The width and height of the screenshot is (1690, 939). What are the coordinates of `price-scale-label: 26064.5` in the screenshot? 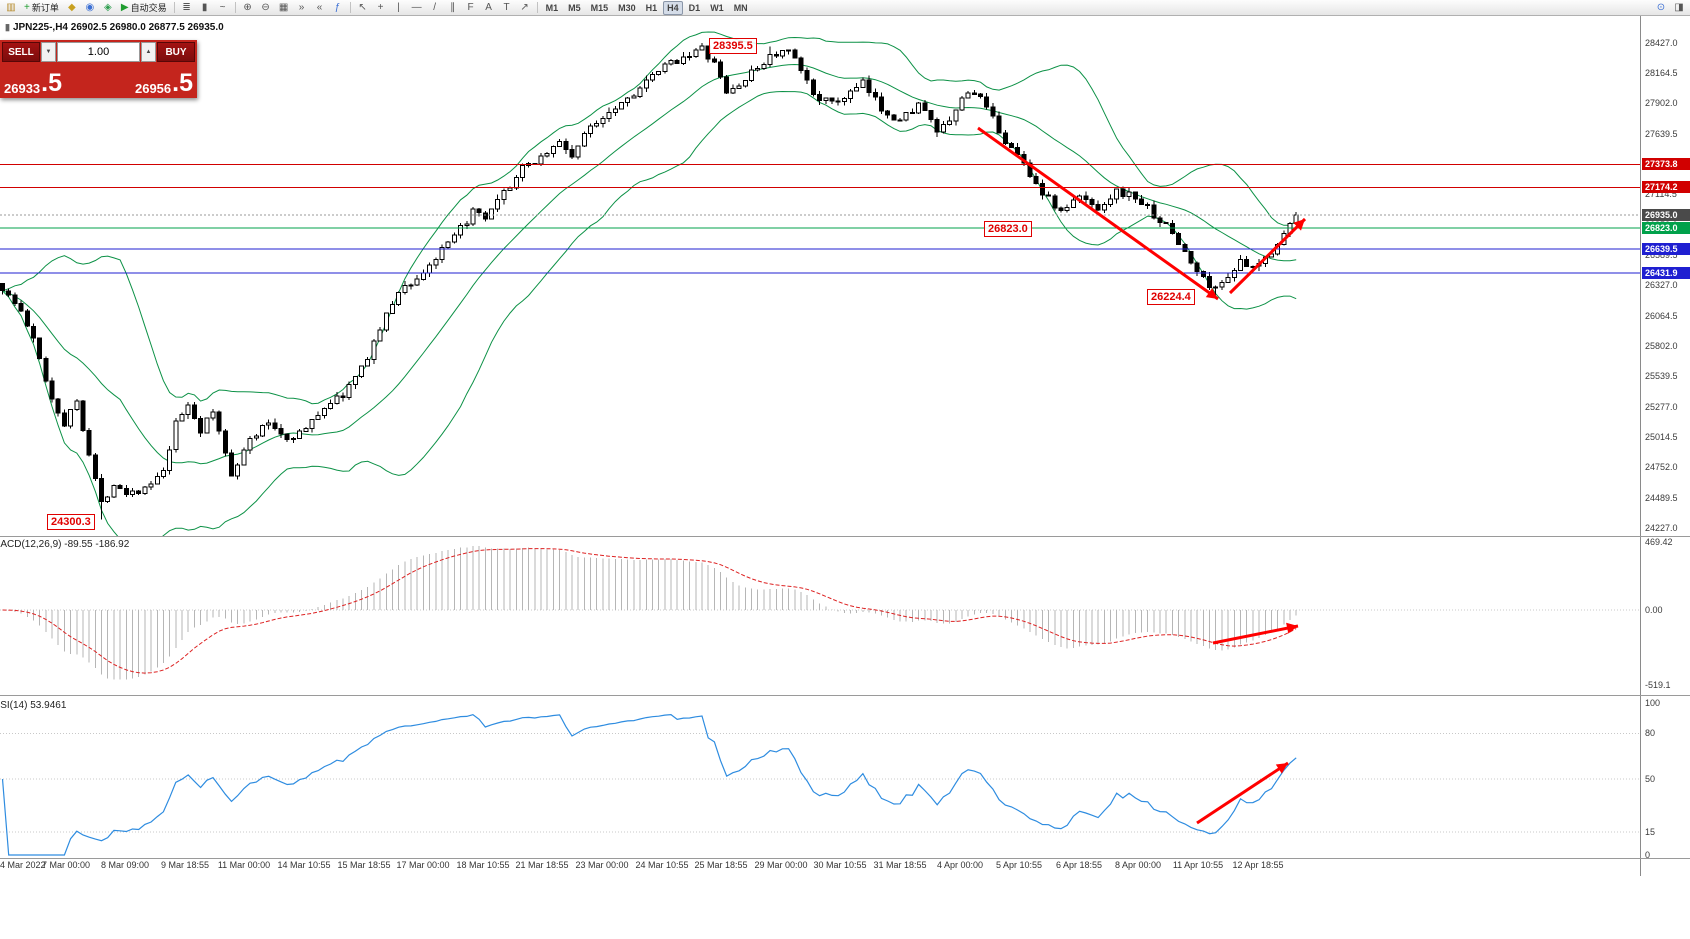 It's located at (1661, 316).